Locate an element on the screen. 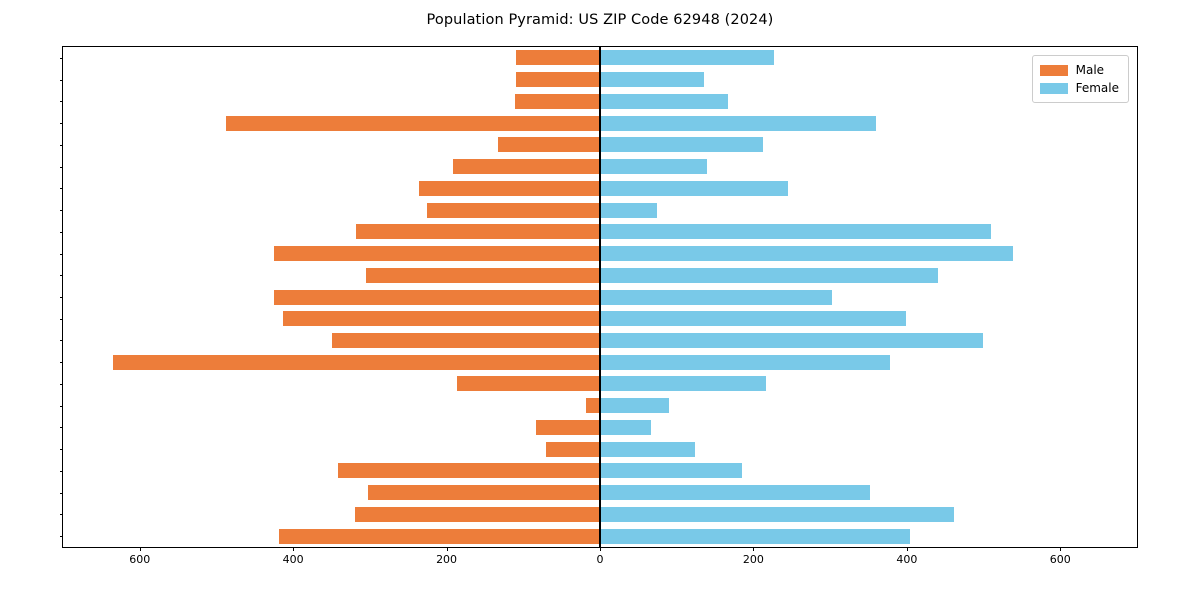  legend-label-female: Female is located at coordinates (1097, 88).